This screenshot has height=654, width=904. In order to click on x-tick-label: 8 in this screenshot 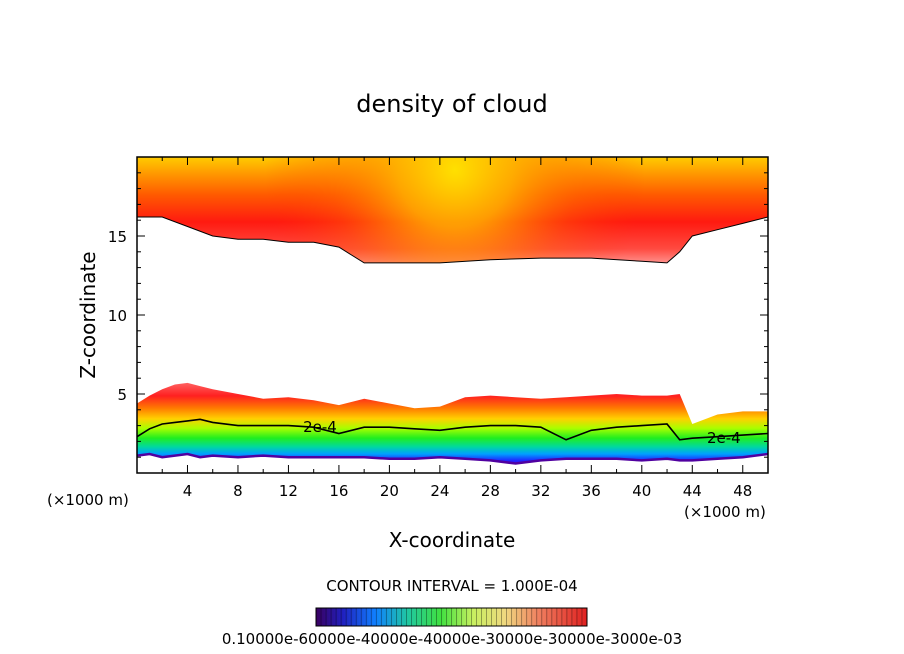, I will do `click(238, 491)`.